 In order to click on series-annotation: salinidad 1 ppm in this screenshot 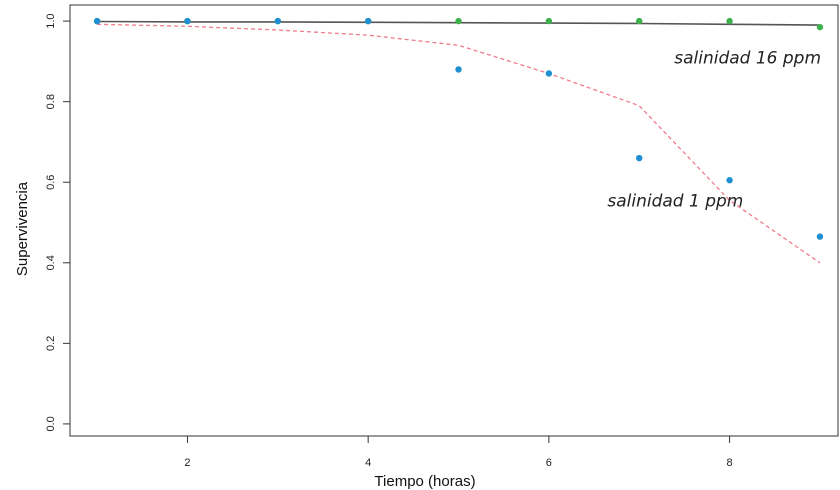, I will do `click(675, 201)`.